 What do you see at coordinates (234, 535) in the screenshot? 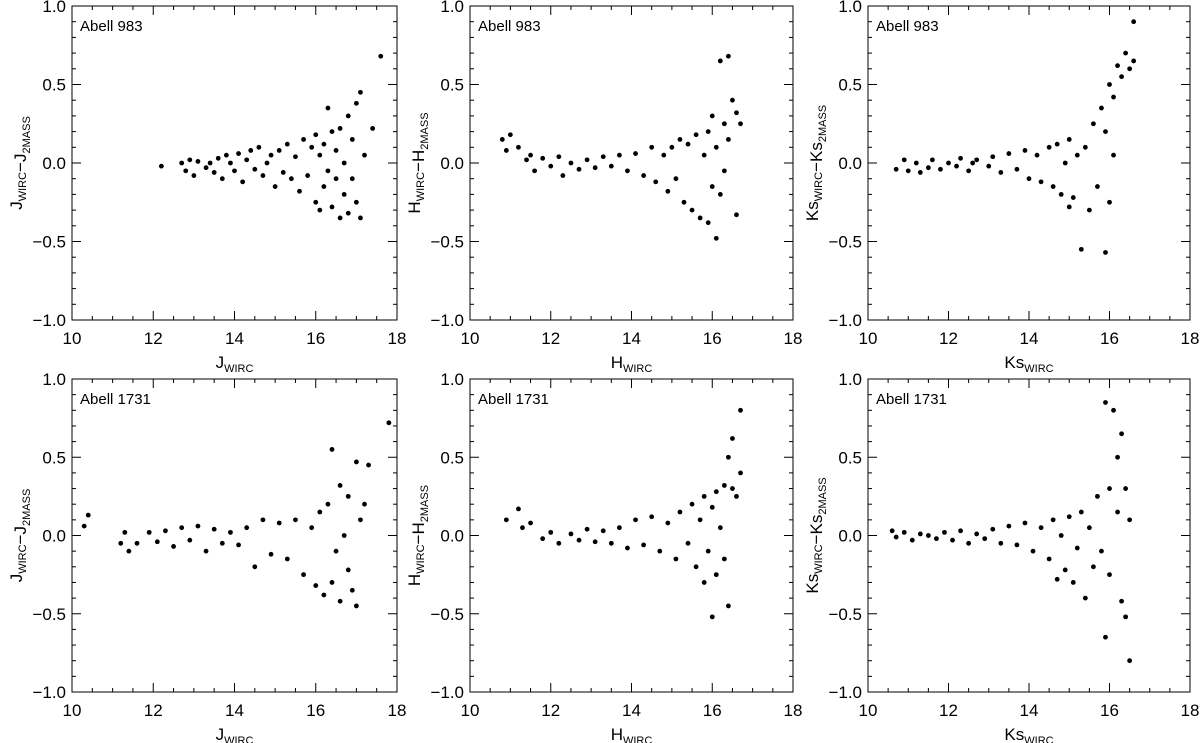
I see `plot-frame` at bounding box center [234, 535].